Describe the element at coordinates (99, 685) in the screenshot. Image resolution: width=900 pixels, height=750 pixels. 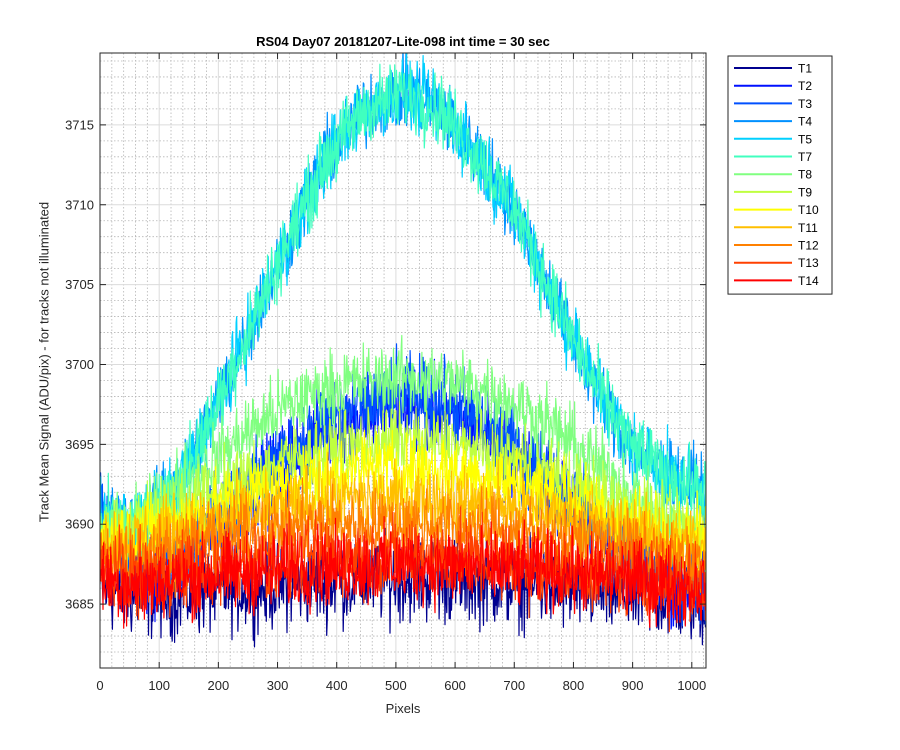
I see `x-tick-label: 0` at that location.